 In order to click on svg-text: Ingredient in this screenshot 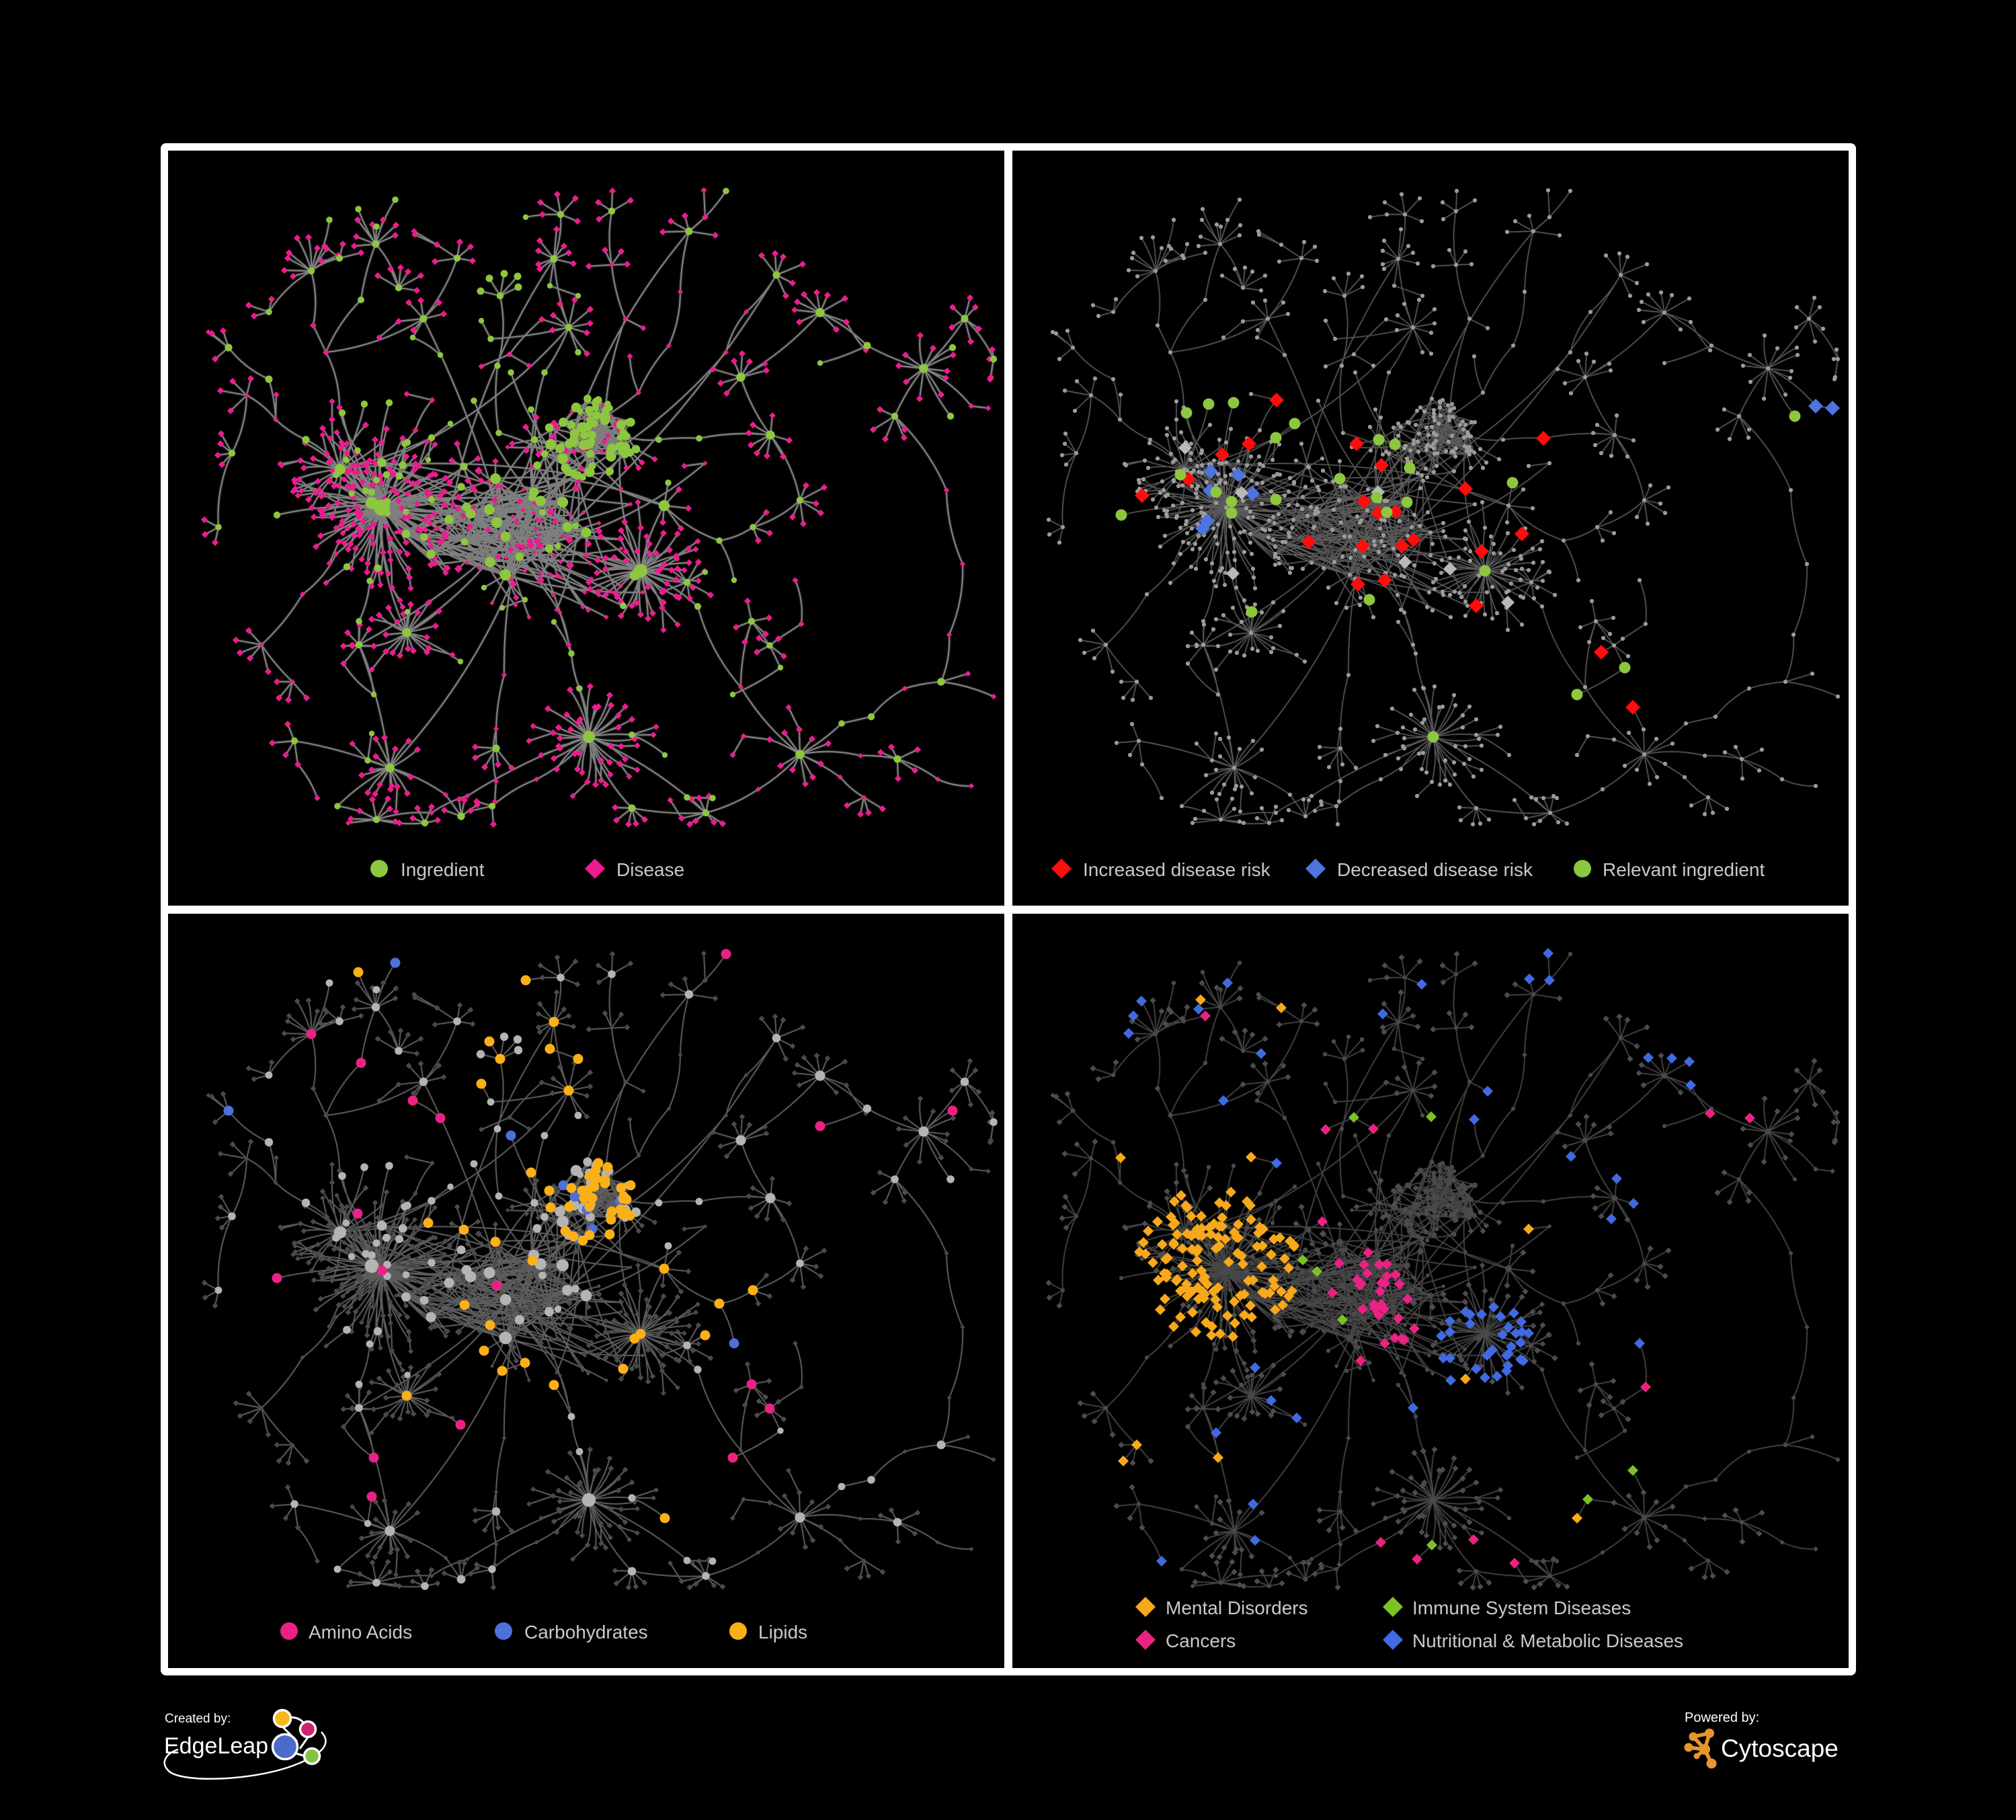, I will do `click(443, 869)`.